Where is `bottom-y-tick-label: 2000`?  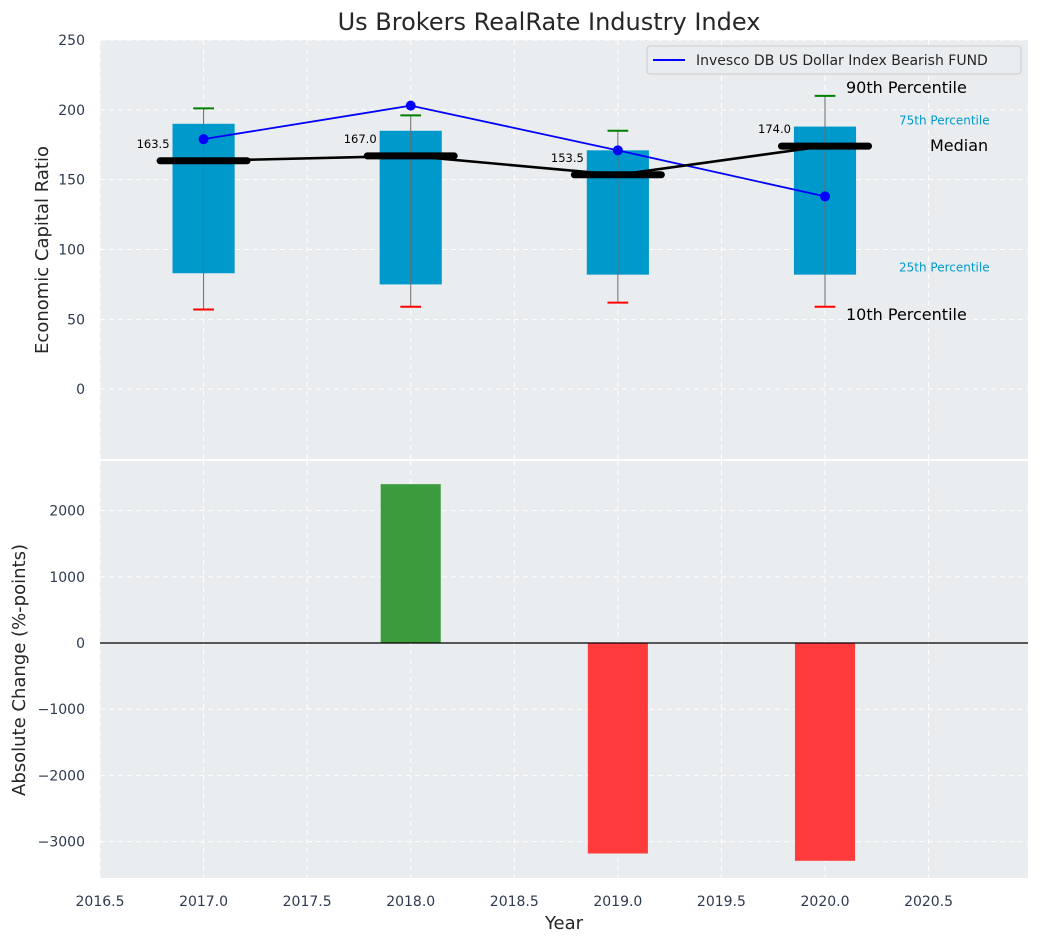
bottom-y-tick-label: 2000 is located at coordinates (67, 512).